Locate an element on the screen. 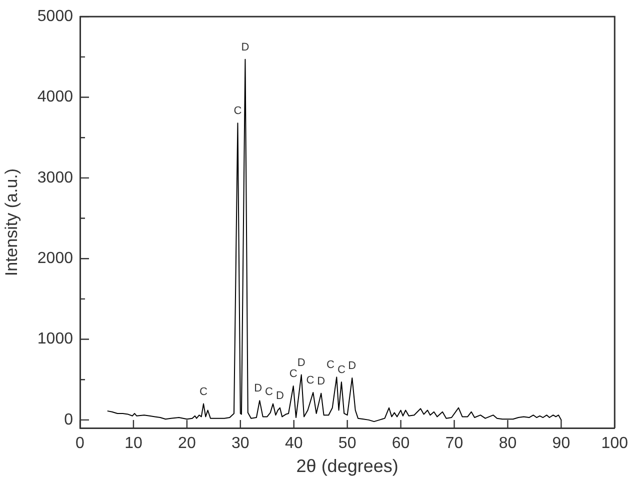 Image resolution: width=634 pixels, height=480 pixels. y-tick-label: 3000 is located at coordinates (55, 177).